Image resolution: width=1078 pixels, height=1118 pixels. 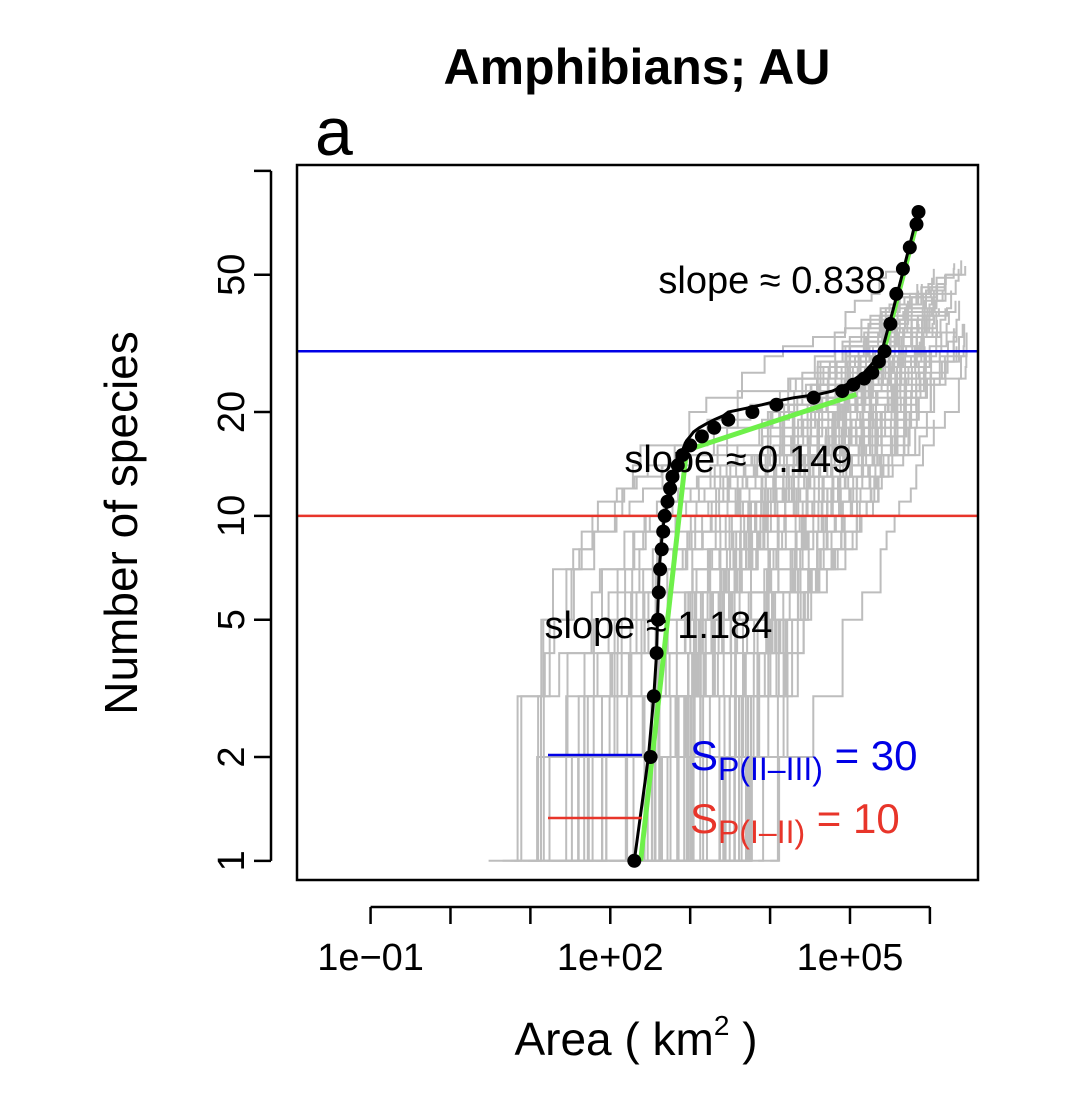 I want to click on chart-title: Amphibians; AU, so click(x=636, y=67).